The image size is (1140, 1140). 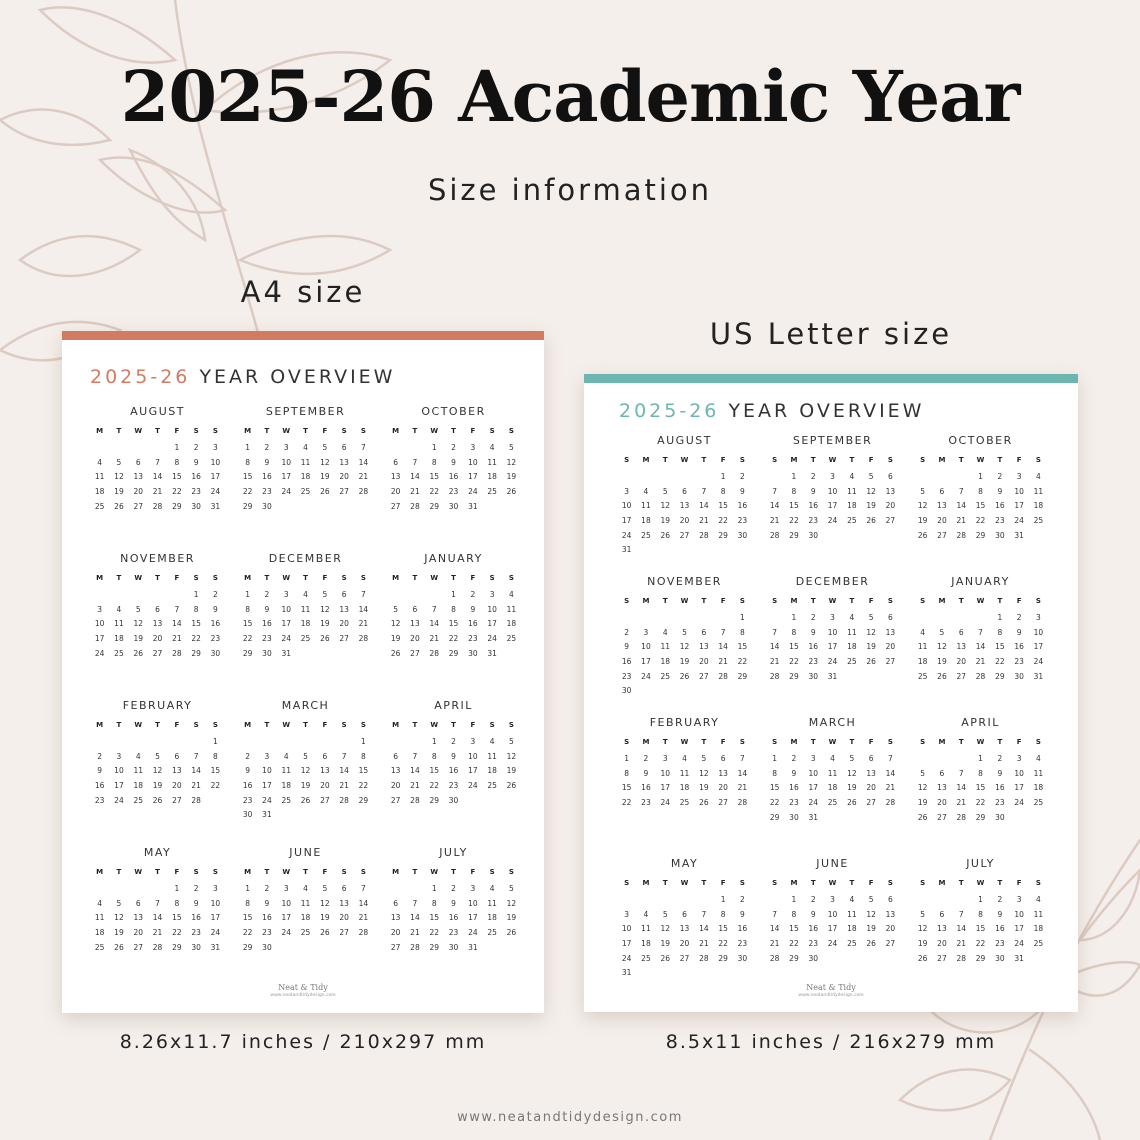 What do you see at coordinates (980, 958) in the screenshot?
I see `day-cell: 29` at bounding box center [980, 958].